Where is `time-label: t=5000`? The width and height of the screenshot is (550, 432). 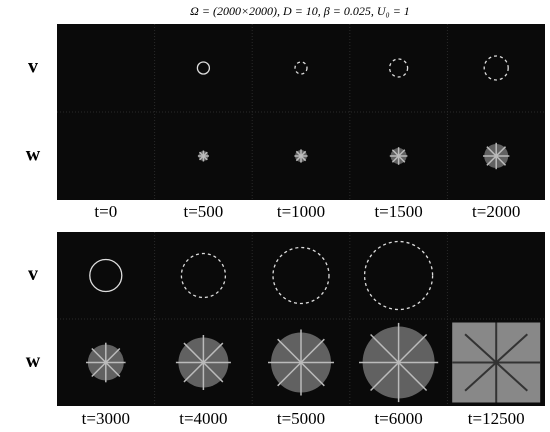 time-label: t=5000 is located at coordinates (301, 418).